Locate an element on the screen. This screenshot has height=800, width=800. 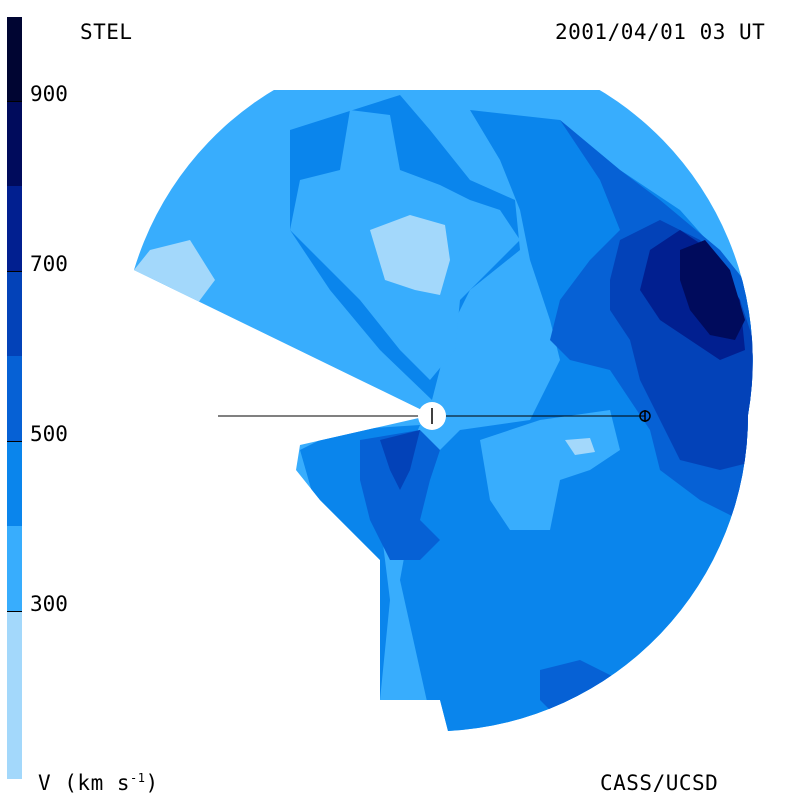
level-1-patch-small-east is located at coordinates (580, 446).